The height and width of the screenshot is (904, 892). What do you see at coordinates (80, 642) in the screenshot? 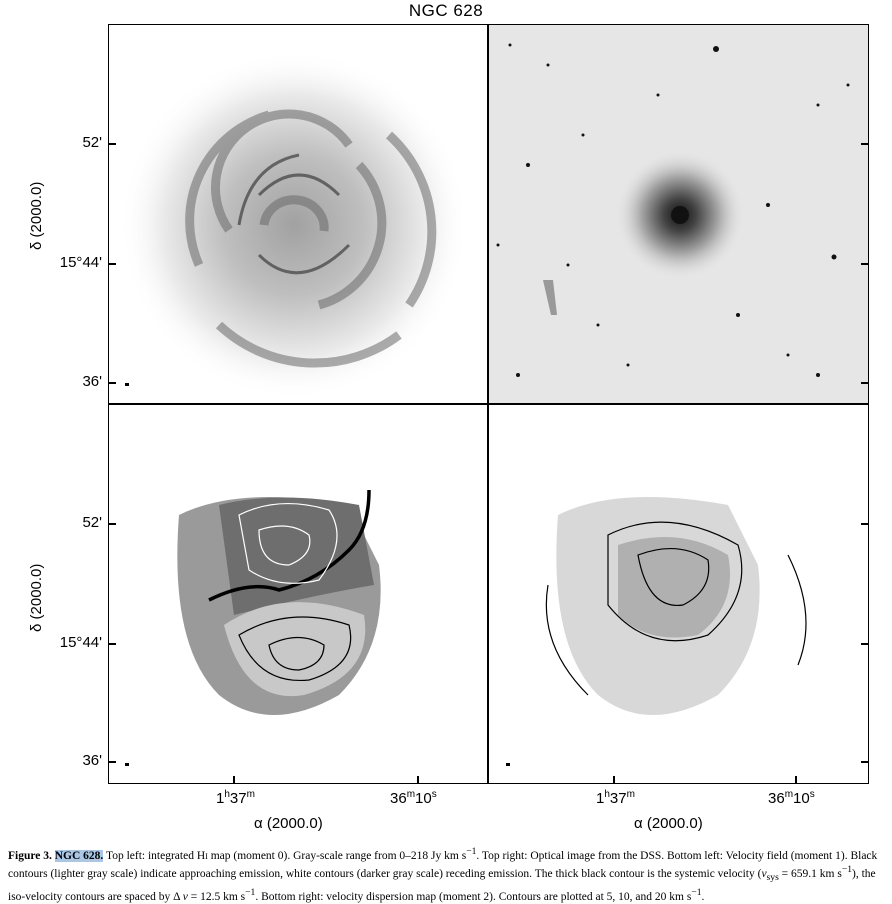
I see `y-tick-bottom-44: 15°44'` at bounding box center [80, 642].